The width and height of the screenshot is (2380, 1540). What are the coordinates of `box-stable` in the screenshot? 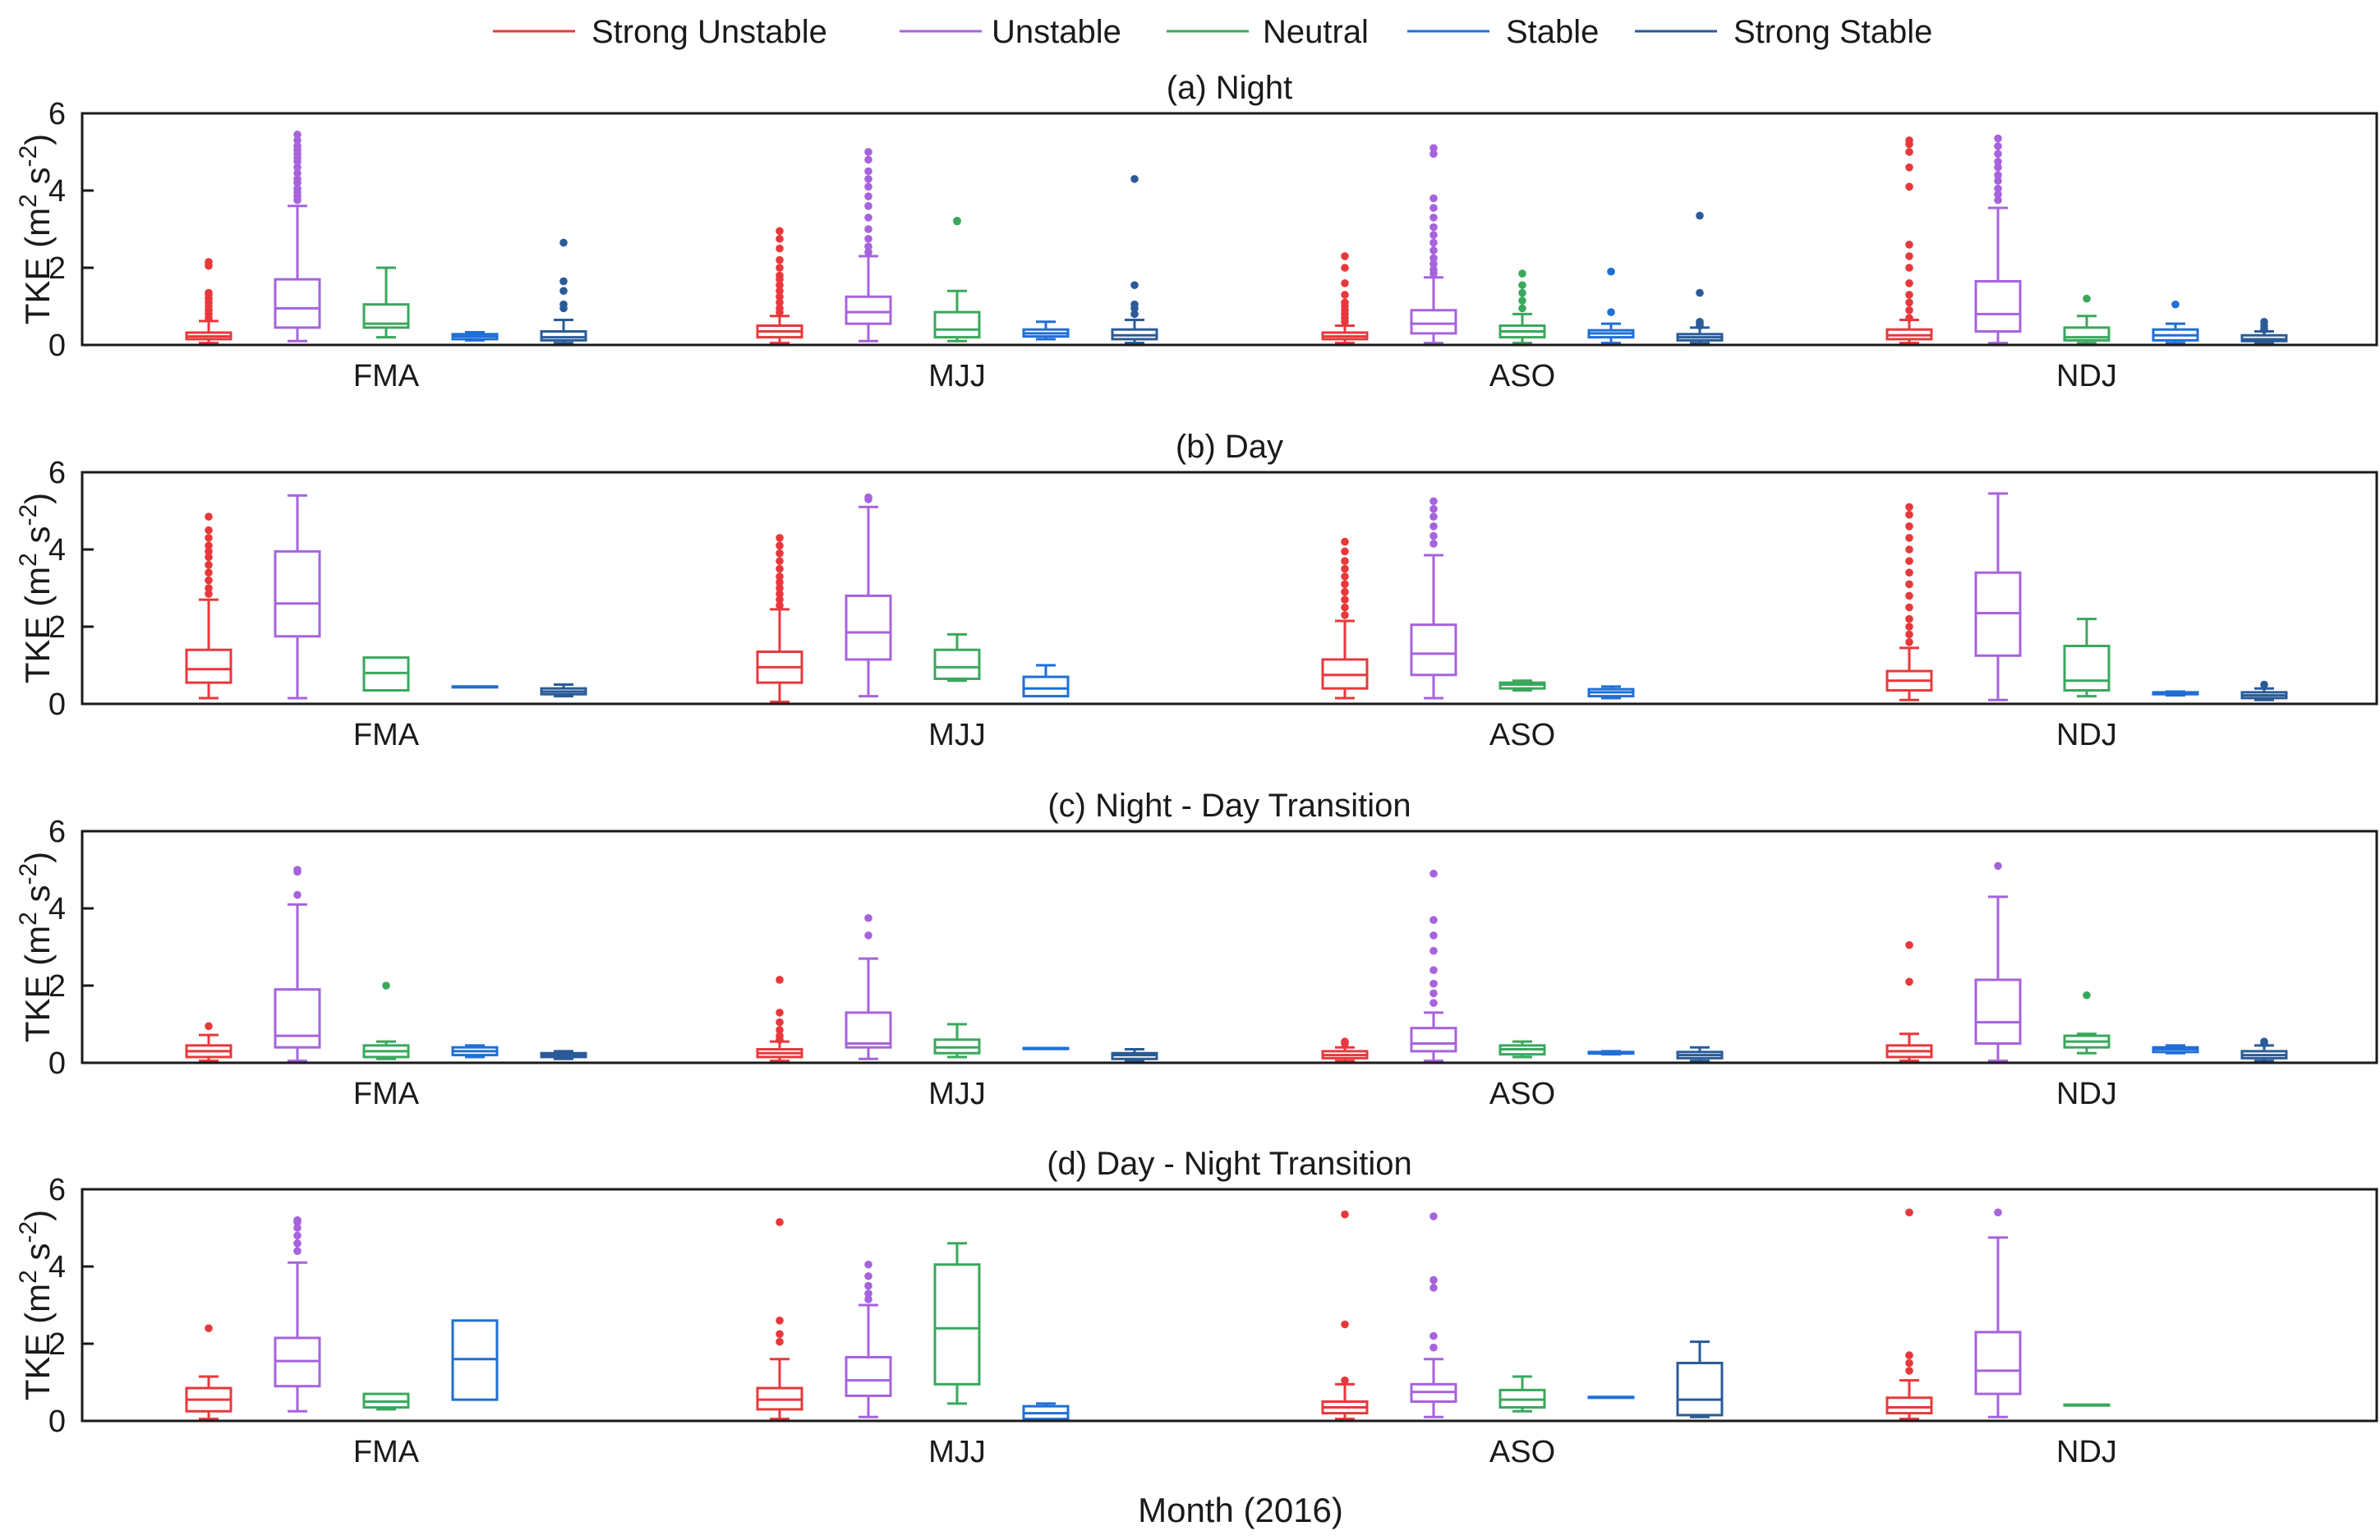 It's located at (1611, 1053).